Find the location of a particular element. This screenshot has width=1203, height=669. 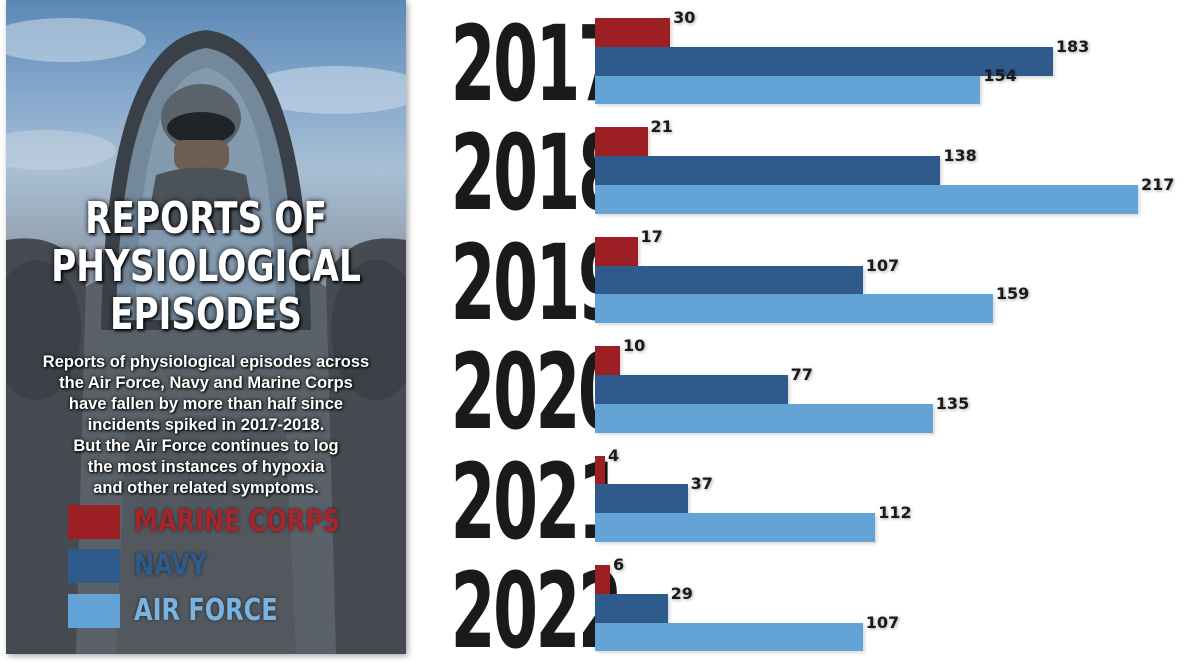

value-label-2022-air-force: 107 is located at coordinates (882, 622).